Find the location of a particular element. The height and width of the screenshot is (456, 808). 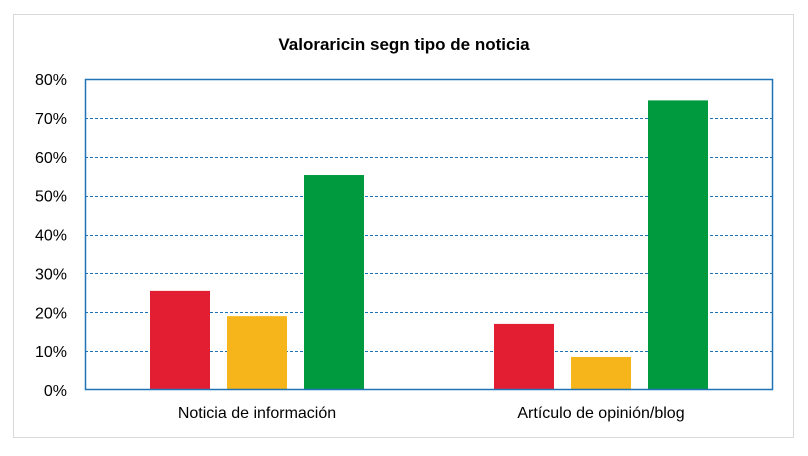

y-tick-label: 40% is located at coordinates (51, 236).